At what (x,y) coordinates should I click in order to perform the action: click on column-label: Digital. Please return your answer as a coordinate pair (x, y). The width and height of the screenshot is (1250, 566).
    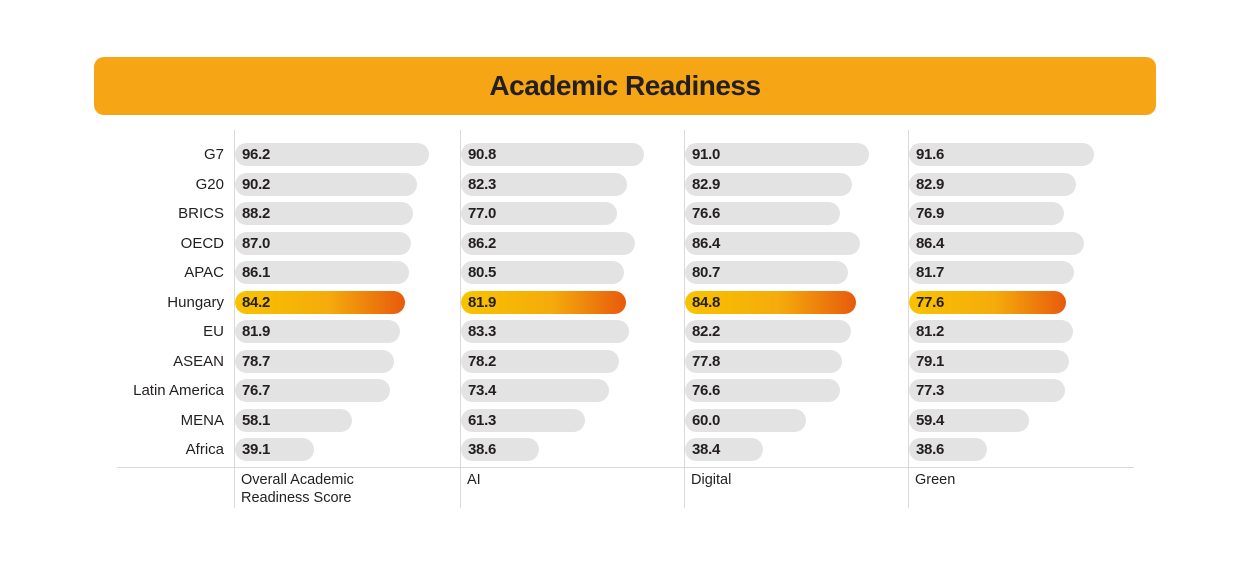
    Looking at the image, I should click on (796, 480).